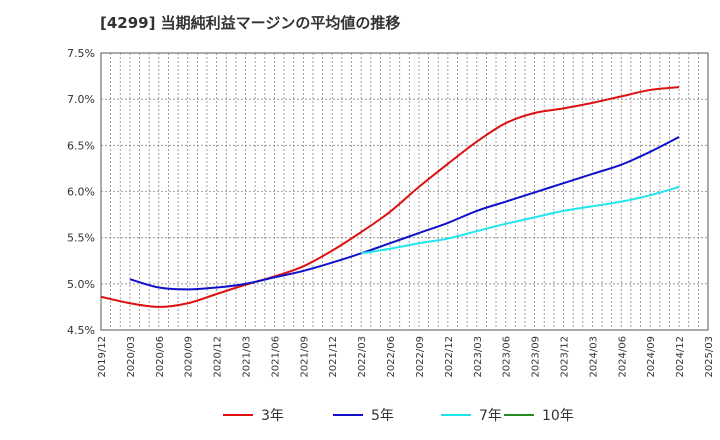 This screenshot has height=440, width=720. I want to click on y-tick-label: 4.5%, so click(81, 330).